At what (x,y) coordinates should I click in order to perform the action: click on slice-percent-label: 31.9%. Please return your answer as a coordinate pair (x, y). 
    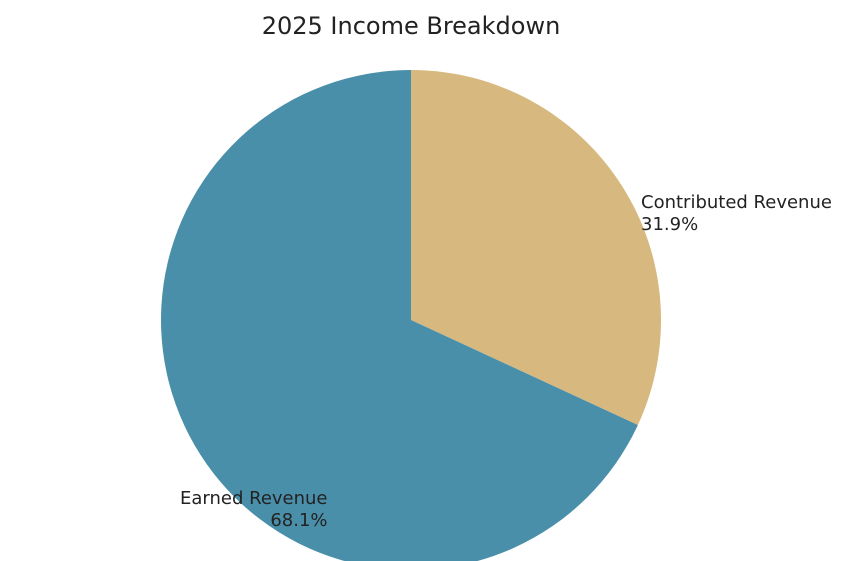
    Looking at the image, I should click on (669, 224).